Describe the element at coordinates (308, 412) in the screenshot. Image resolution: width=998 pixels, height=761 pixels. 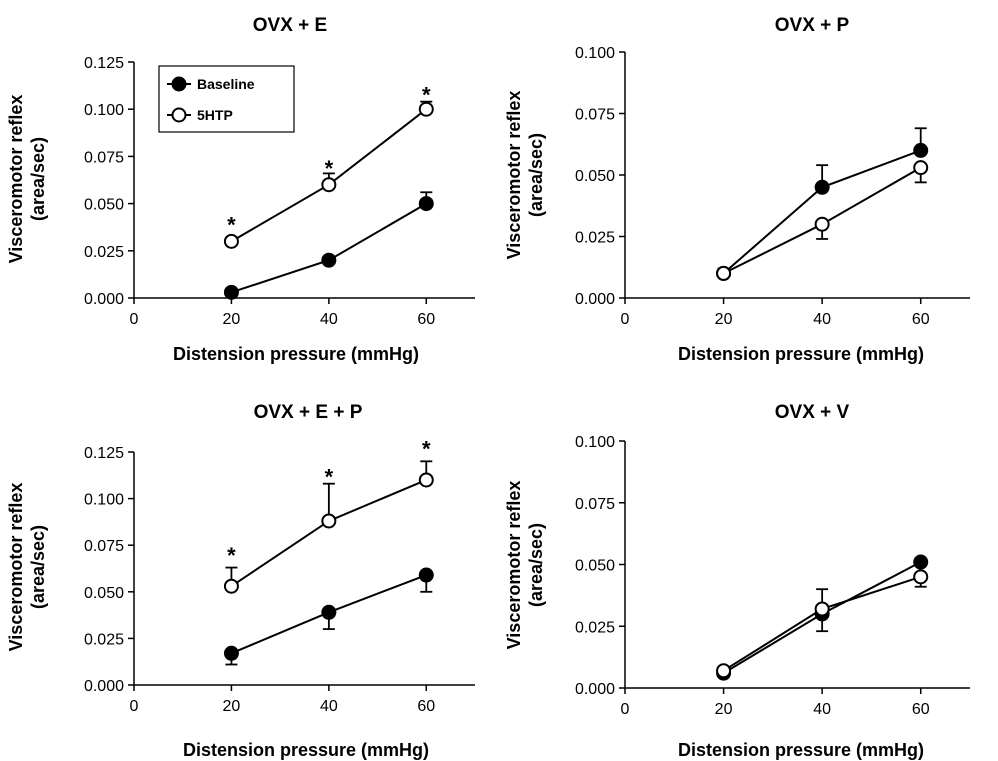
I see `chart-title: OVX + E + P` at that location.